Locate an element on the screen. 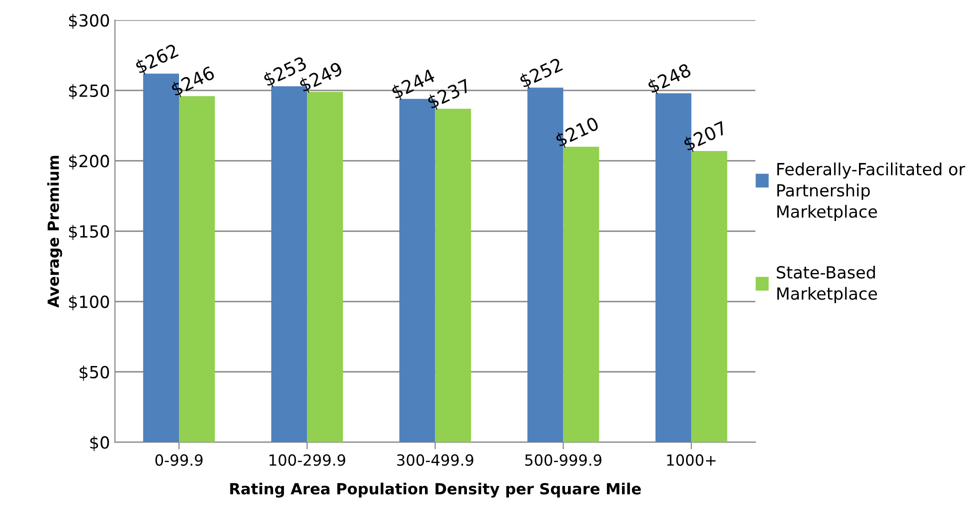  x-tick-label: 100-299.9 is located at coordinates (308, 460).